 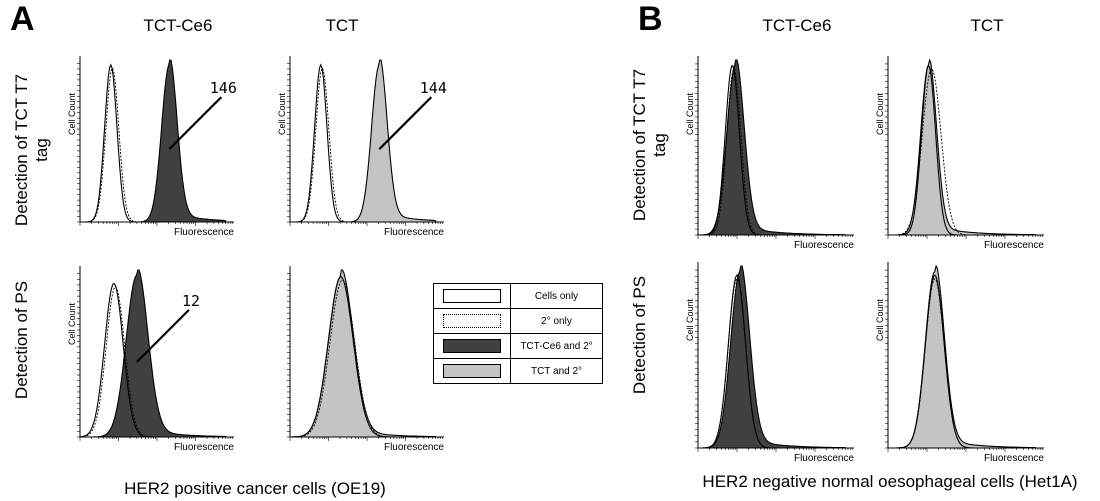 I want to click on col-title-a-tct: TCT, so click(x=342, y=25).